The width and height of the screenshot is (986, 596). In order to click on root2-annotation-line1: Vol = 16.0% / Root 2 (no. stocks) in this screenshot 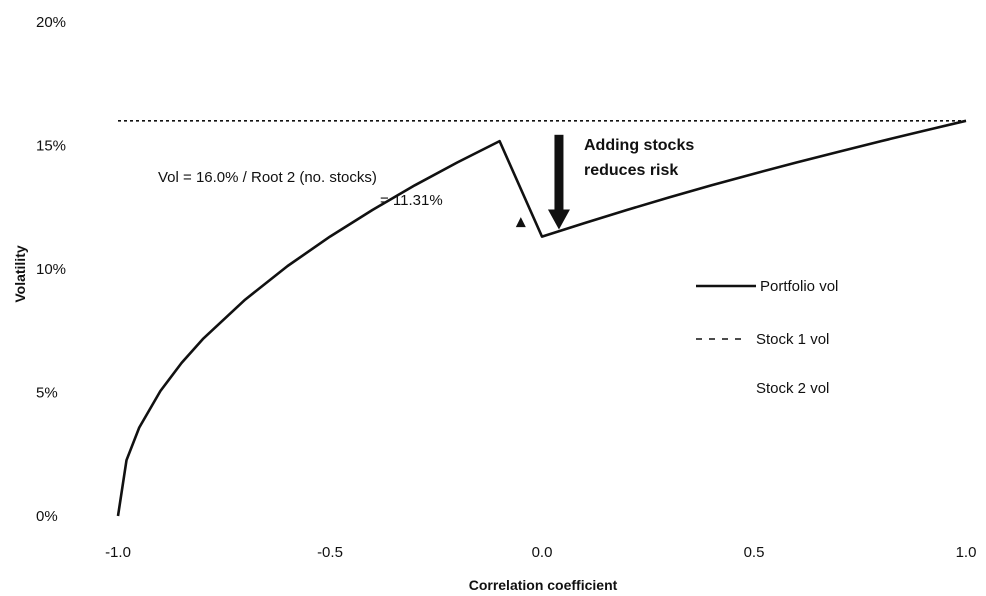, I will do `click(267, 177)`.